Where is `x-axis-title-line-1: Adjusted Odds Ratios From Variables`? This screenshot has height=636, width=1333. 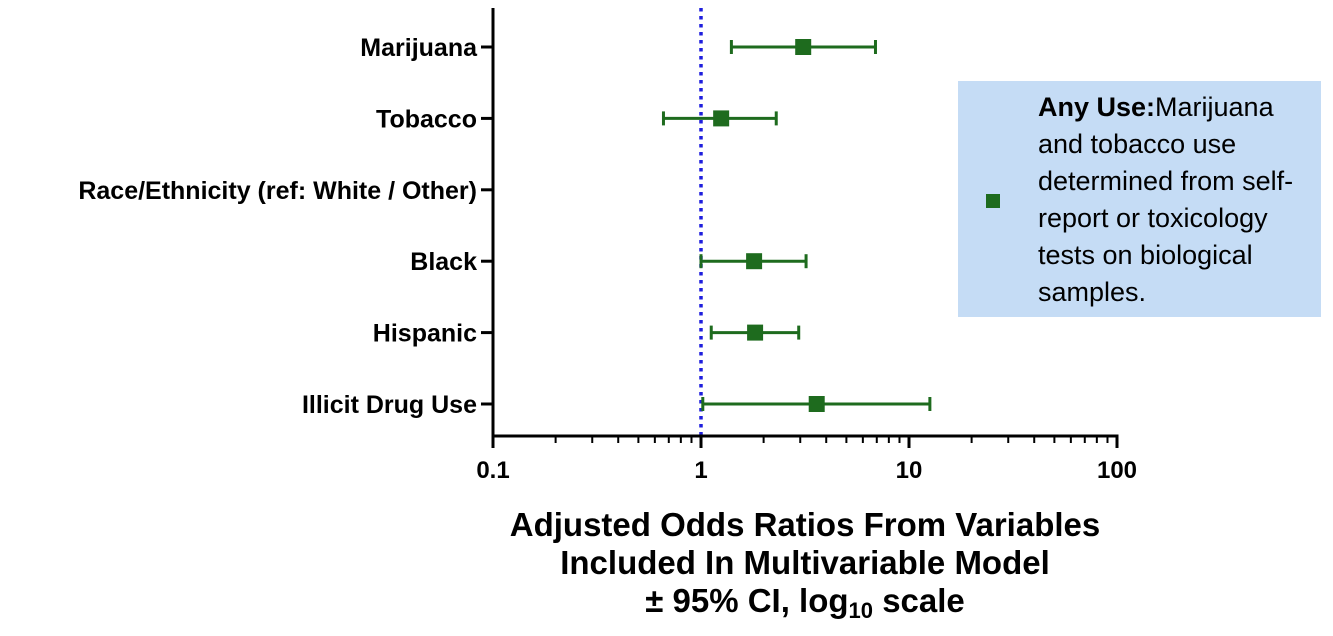 x-axis-title-line-1: Adjusted Odds Ratios From Variables is located at coordinates (805, 524).